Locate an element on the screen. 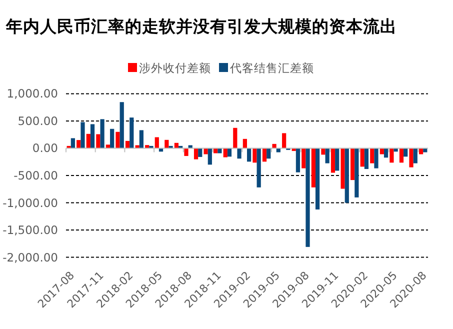  y-tick-label: -1,000.00 is located at coordinates (30, 203).